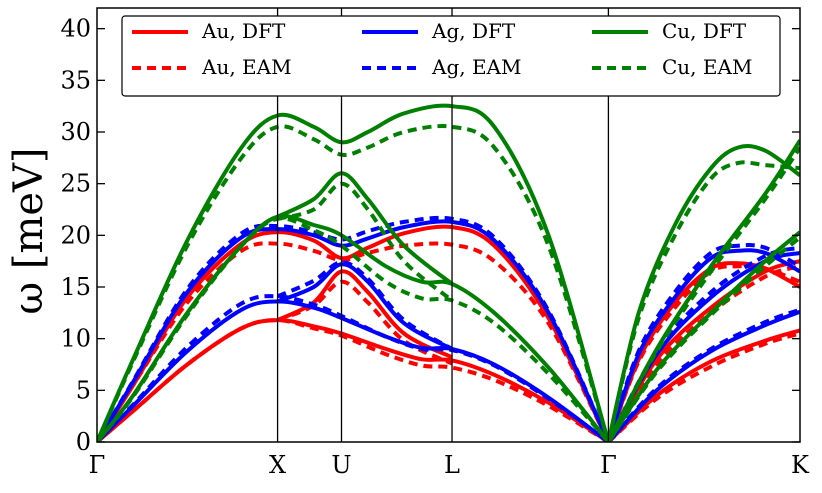  What do you see at coordinates (452, 465) in the screenshot?
I see `x-tick-label: L` at bounding box center [452, 465].